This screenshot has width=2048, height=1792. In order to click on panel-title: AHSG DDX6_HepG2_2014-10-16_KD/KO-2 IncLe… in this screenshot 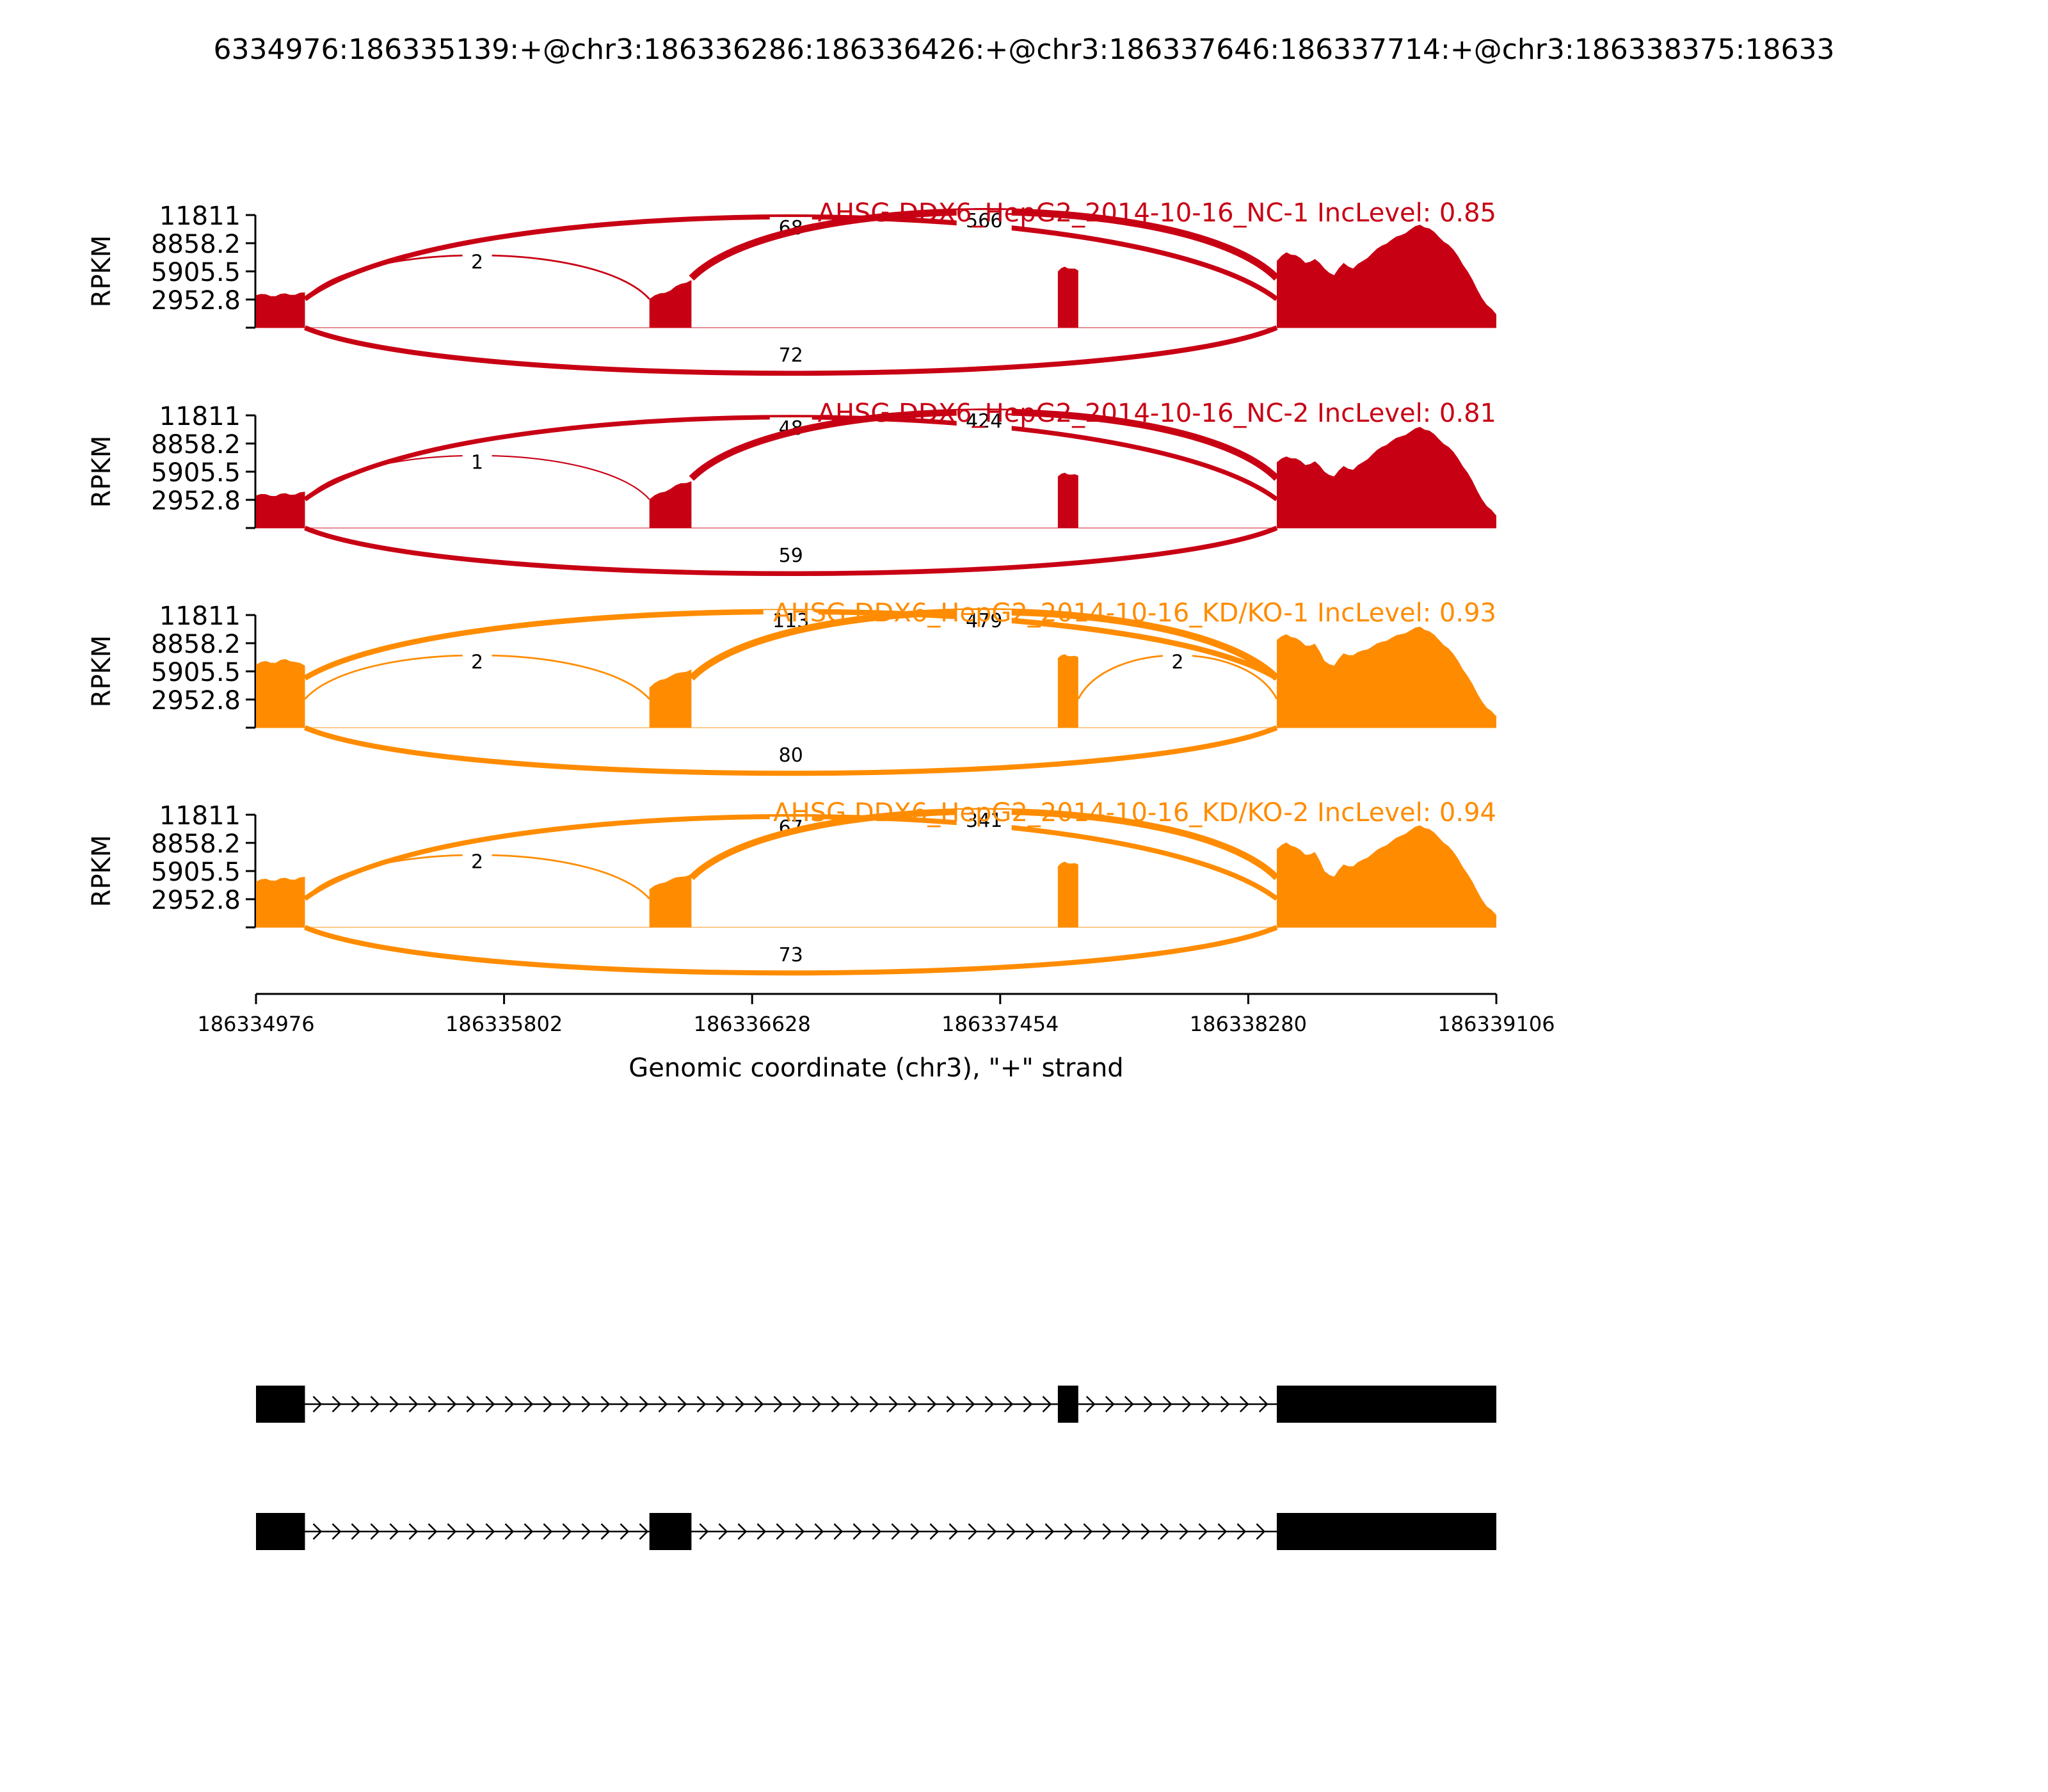, I will do `click(1134, 813)`.